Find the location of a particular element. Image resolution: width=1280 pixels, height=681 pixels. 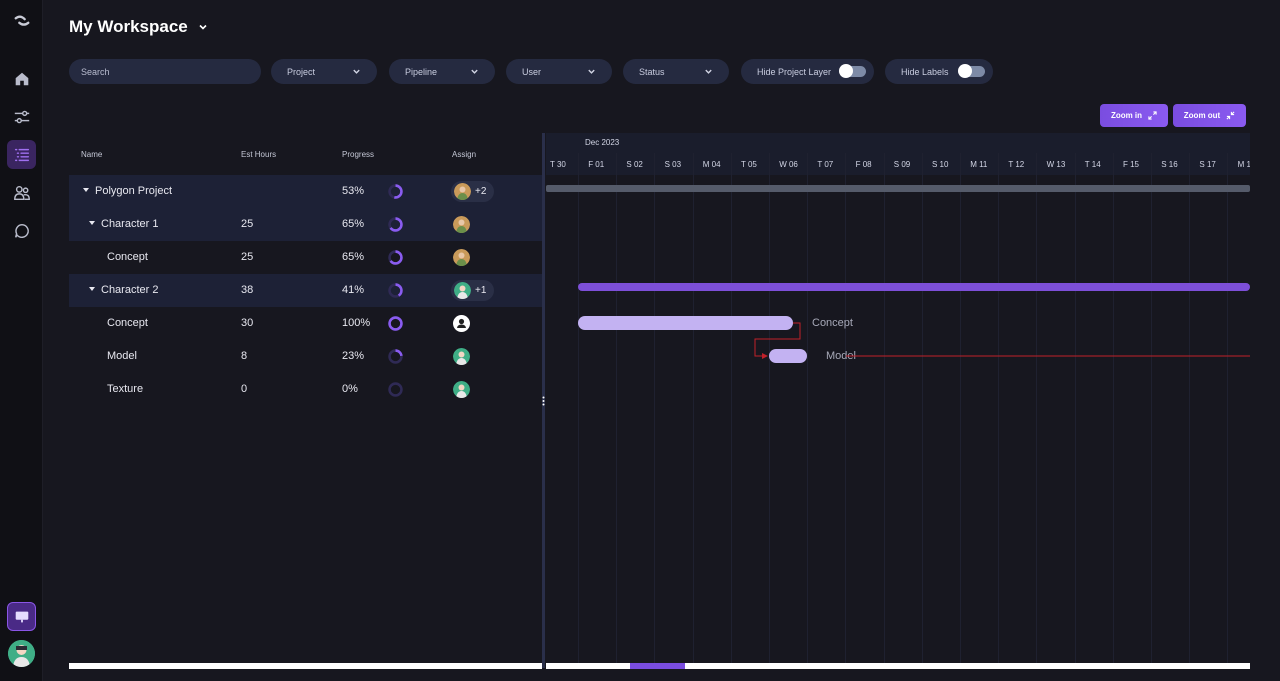

table-horizontal-scrollbar is located at coordinates (305, 666).